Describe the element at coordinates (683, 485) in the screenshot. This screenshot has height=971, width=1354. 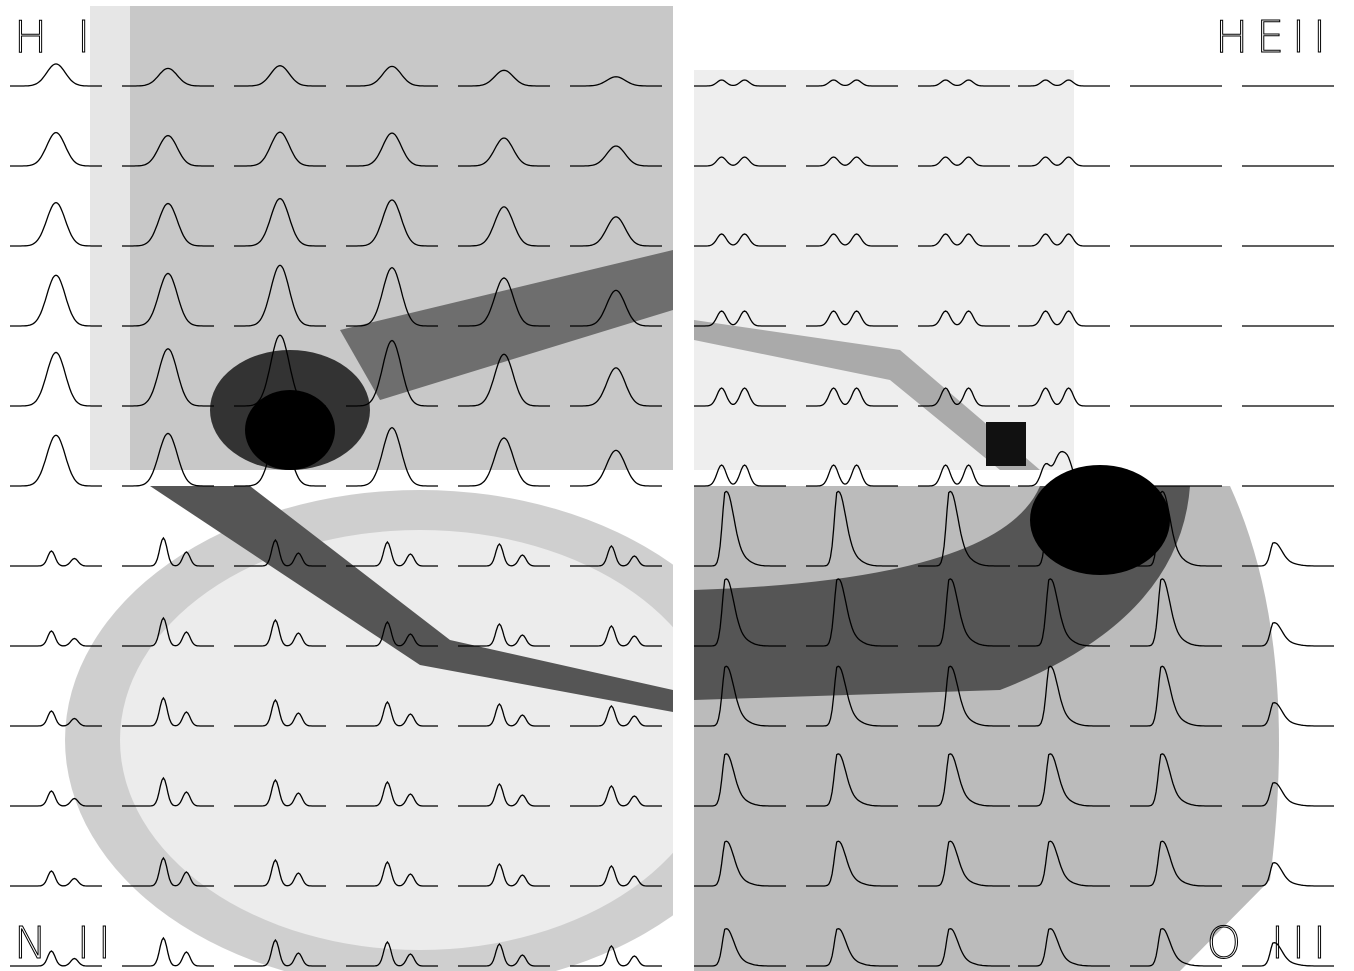
I see `divider` at that location.